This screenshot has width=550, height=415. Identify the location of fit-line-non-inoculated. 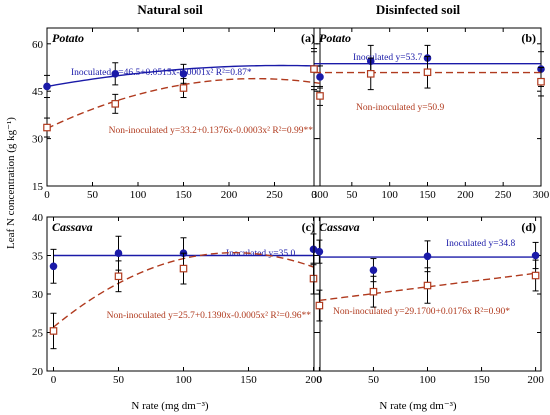
(427, 287).